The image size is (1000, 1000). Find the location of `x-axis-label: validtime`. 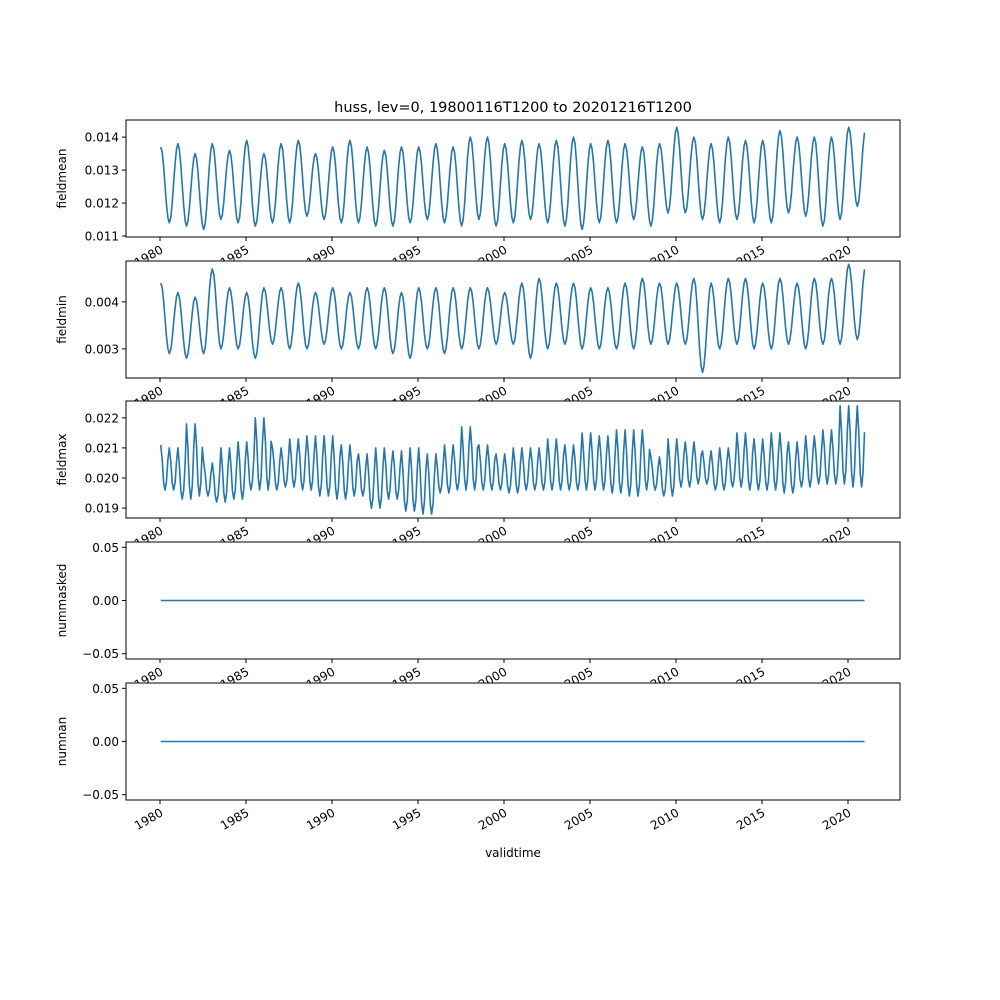

x-axis-label: validtime is located at coordinates (513, 853).